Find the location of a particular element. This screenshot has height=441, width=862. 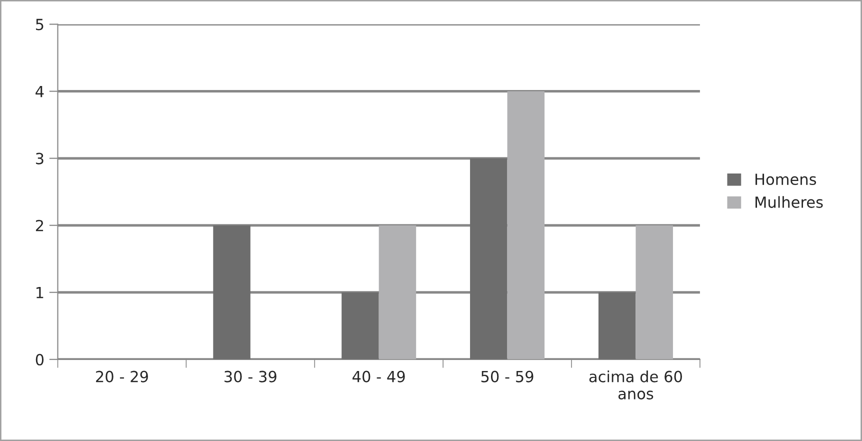

x-tick-label: acima de 60 anos is located at coordinates (635, 385).